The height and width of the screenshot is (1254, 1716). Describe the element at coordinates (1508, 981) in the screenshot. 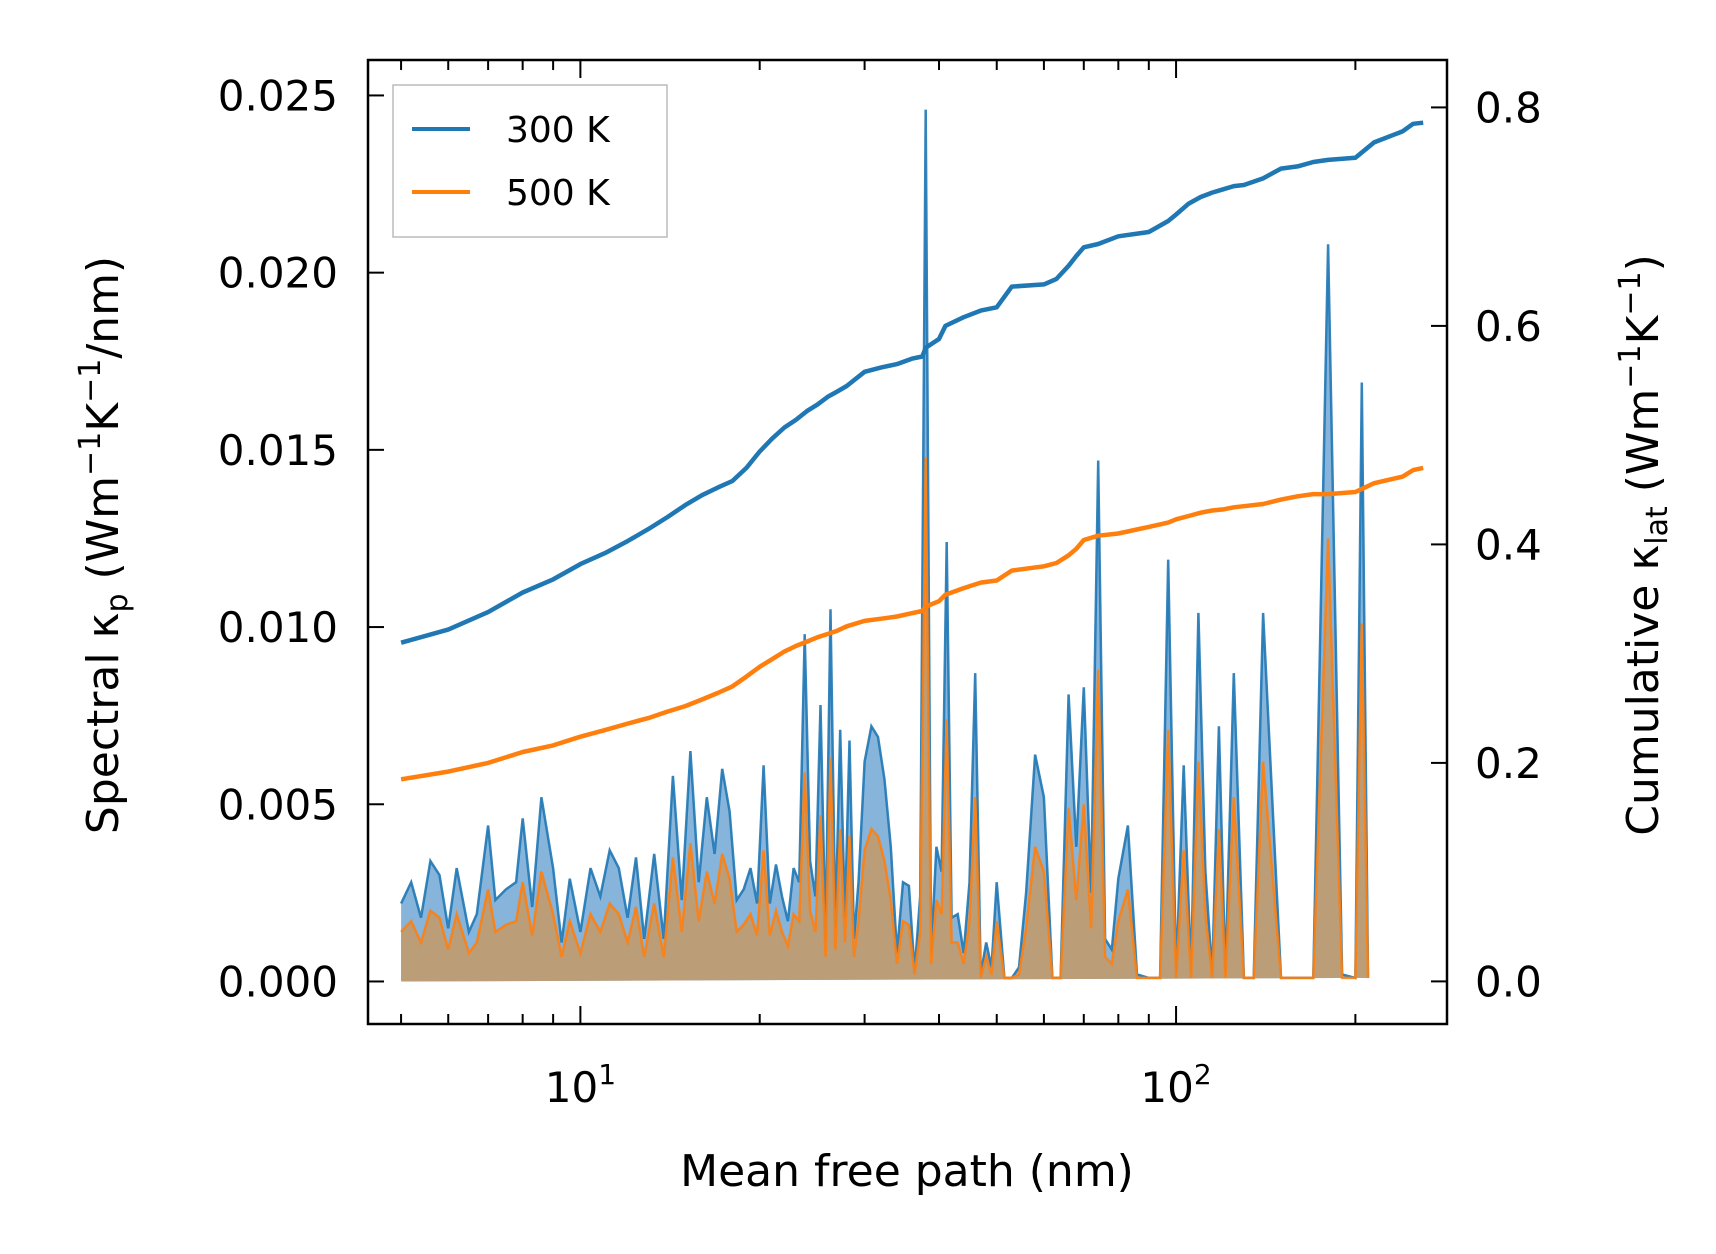

I see `right-y-tick-label: 0.0` at that location.